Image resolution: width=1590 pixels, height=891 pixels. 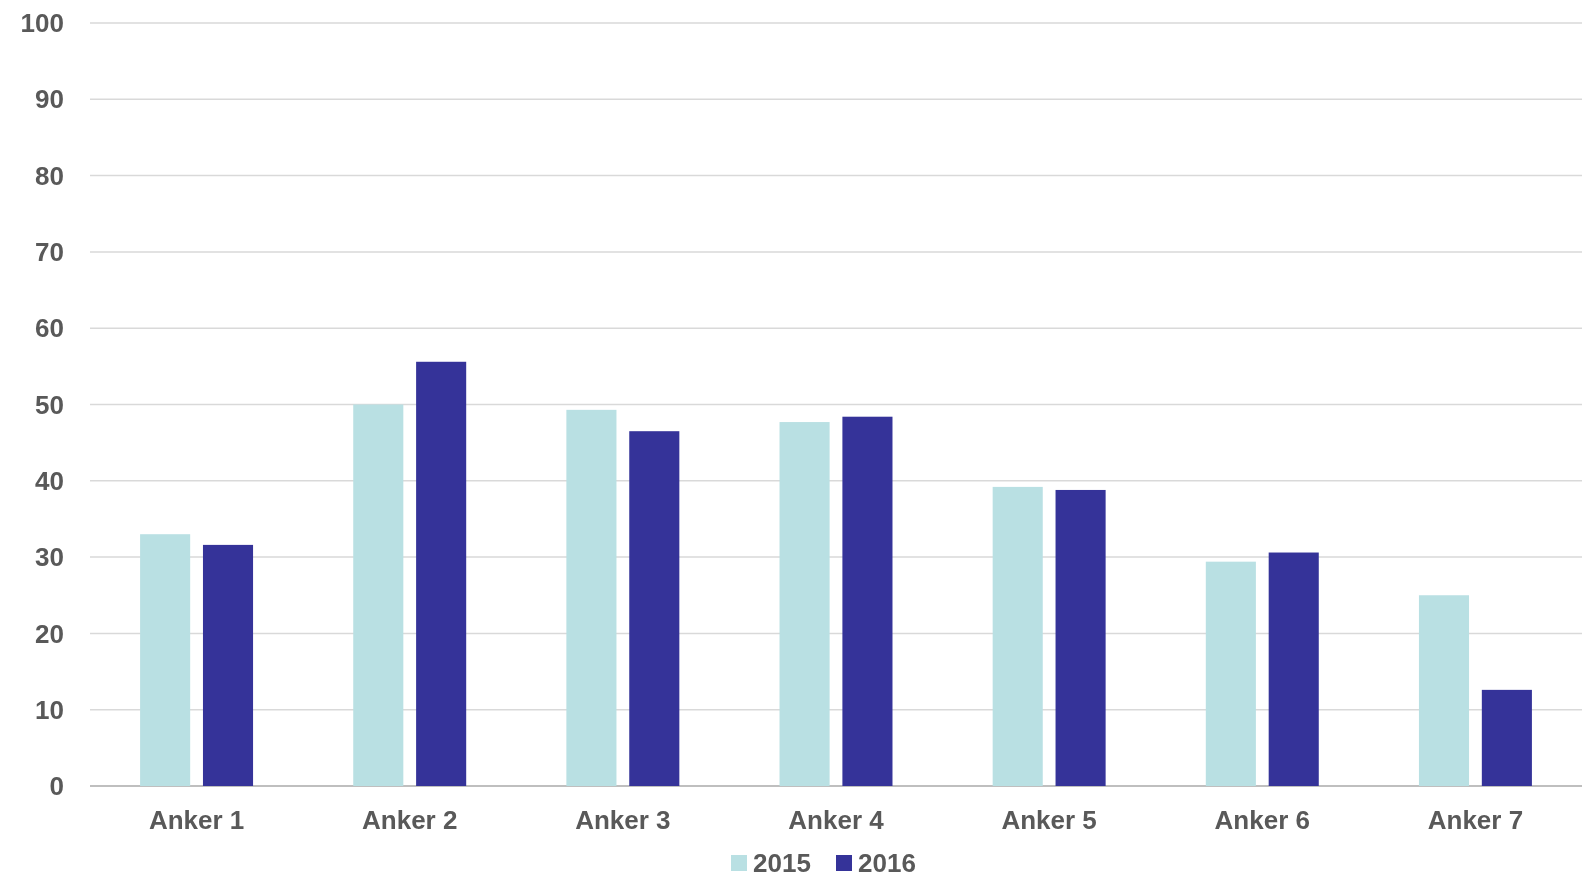 What do you see at coordinates (49, 99) in the screenshot?
I see `y-tick-label: 90` at bounding box center [49, 99].